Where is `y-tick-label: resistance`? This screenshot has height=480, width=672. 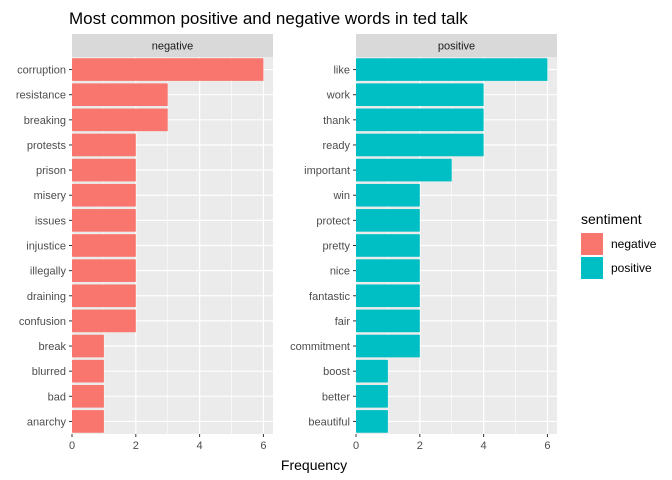 y-tick-label: resistance is located at coordinates (41, 96).